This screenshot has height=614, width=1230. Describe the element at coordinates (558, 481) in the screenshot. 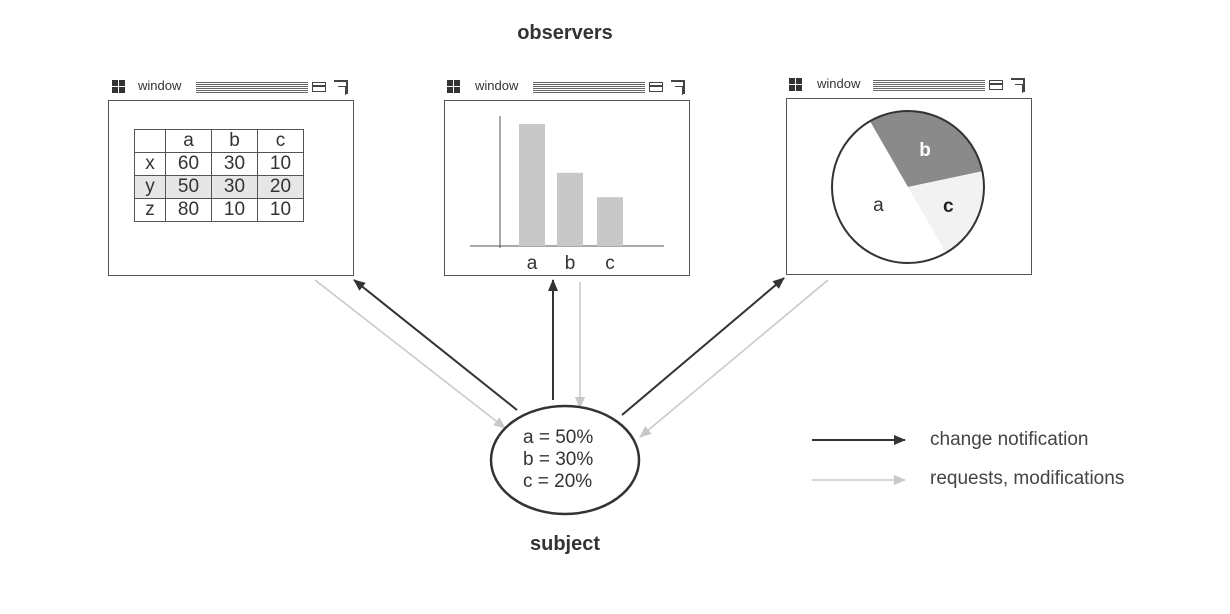

I see `subject-value-c: c = 20%` at that location.